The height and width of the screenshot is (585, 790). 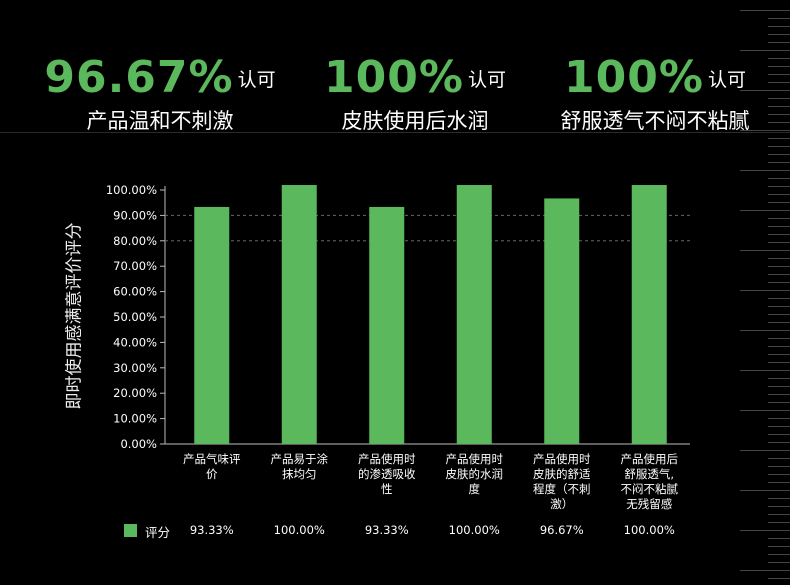 What do you see at coordinates (212, 467) in the screenshot?
I see `x-category-label: 产品气味评价` at bounding box center [212, 467].